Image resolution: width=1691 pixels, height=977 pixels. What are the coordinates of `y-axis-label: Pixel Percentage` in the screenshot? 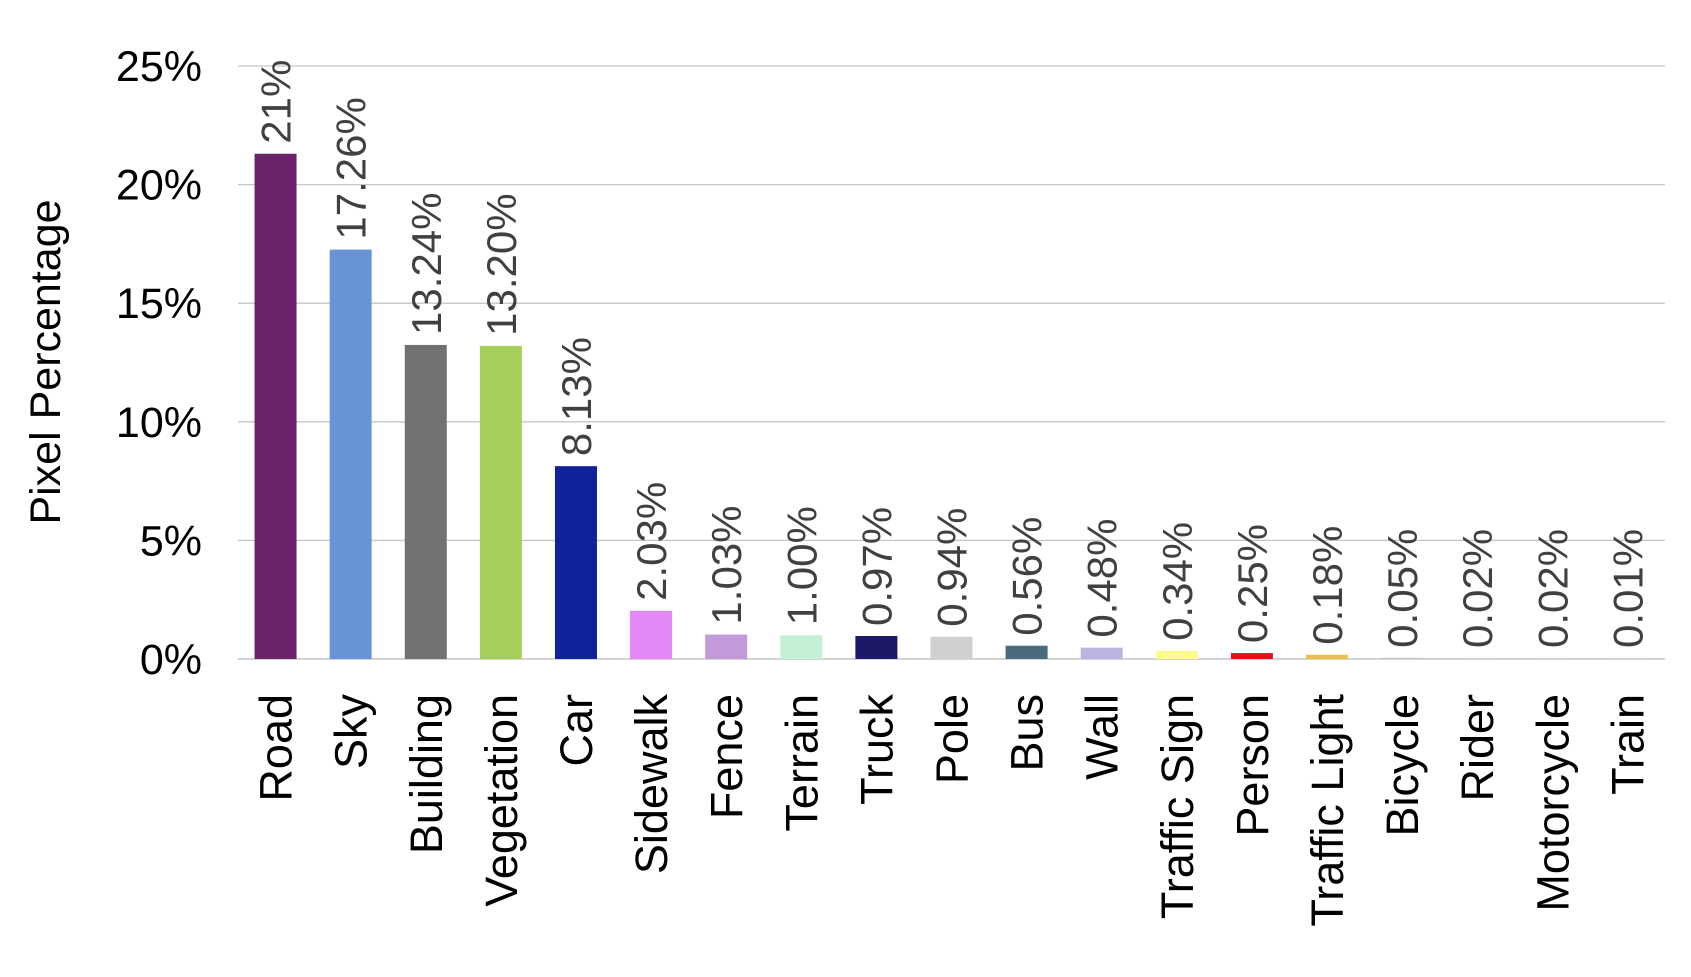 It's located at (46, 361).